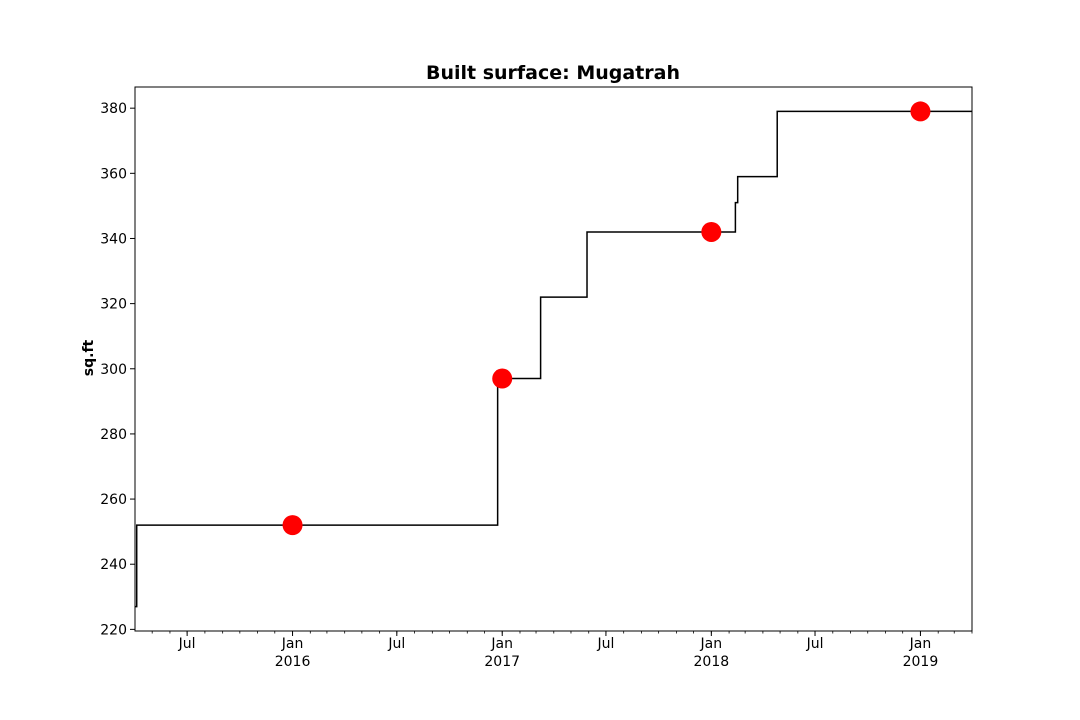  Describe the element at coordinates (89, 357) in the screenshot. I see `y-axis-label: sq.ft` at that location.